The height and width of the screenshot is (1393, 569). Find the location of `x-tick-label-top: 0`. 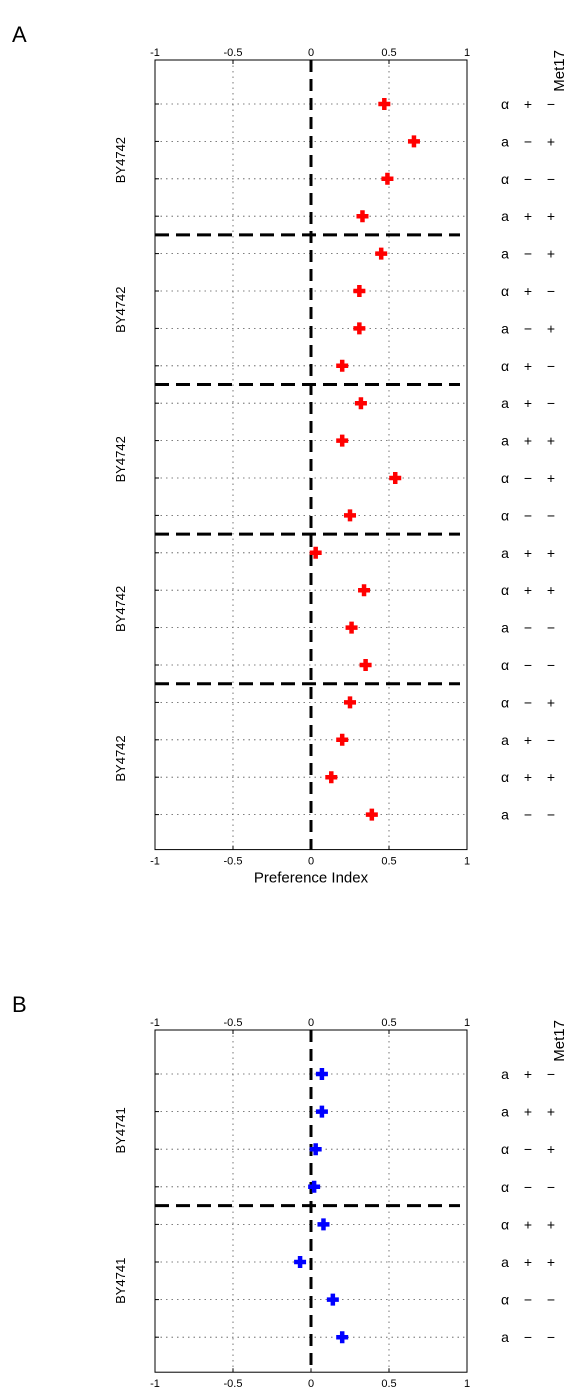

x-tick-label-top: 0 is located at coordinates (311, 53).